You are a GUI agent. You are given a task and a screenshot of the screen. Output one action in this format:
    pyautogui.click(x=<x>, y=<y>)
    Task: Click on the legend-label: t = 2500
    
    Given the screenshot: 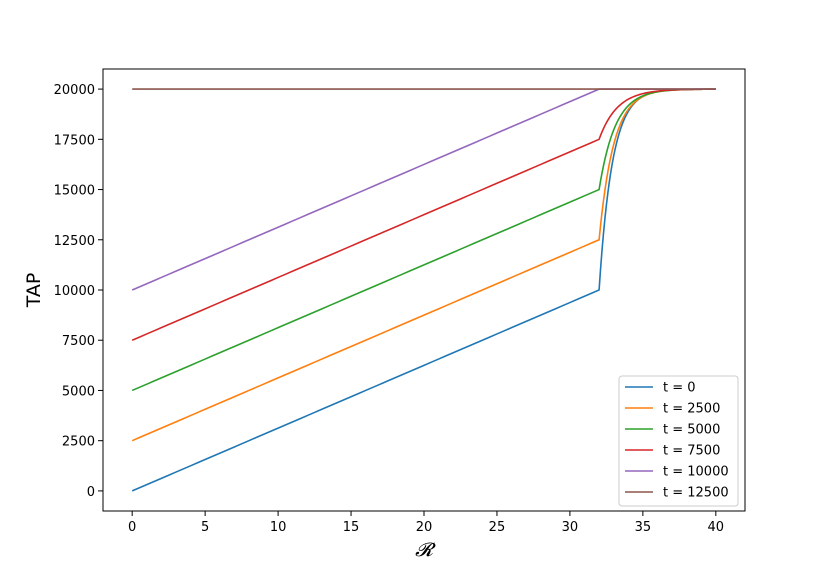 What is the action you would take?
    pyautogui.click(x=691, y=409)
    